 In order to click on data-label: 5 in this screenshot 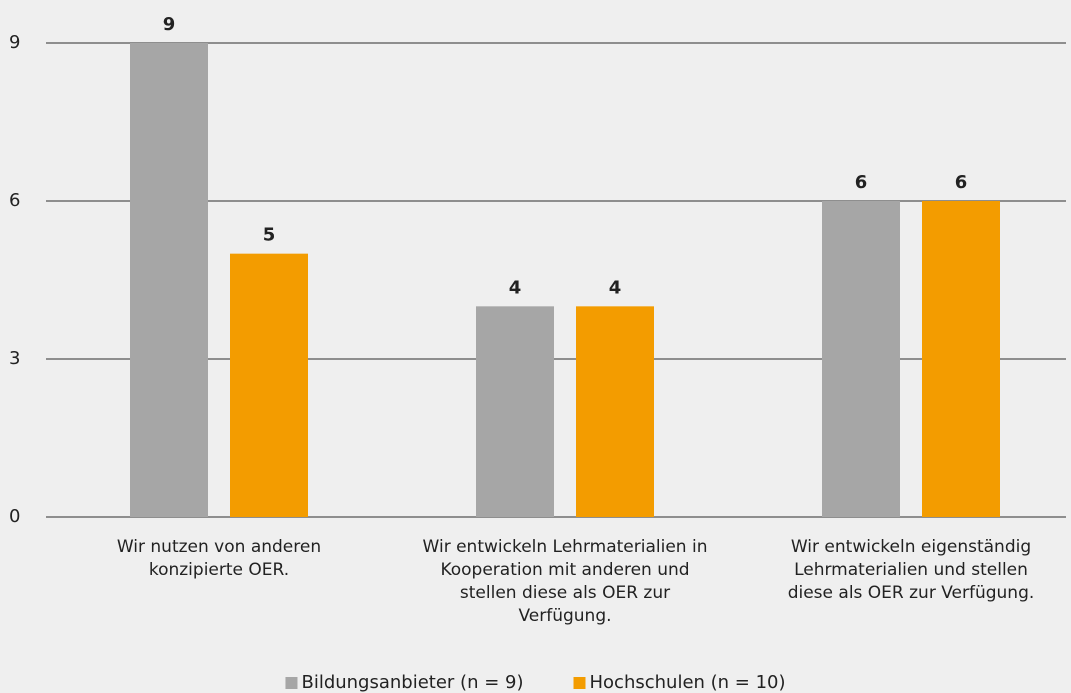, I will do `click(269, 235)`.